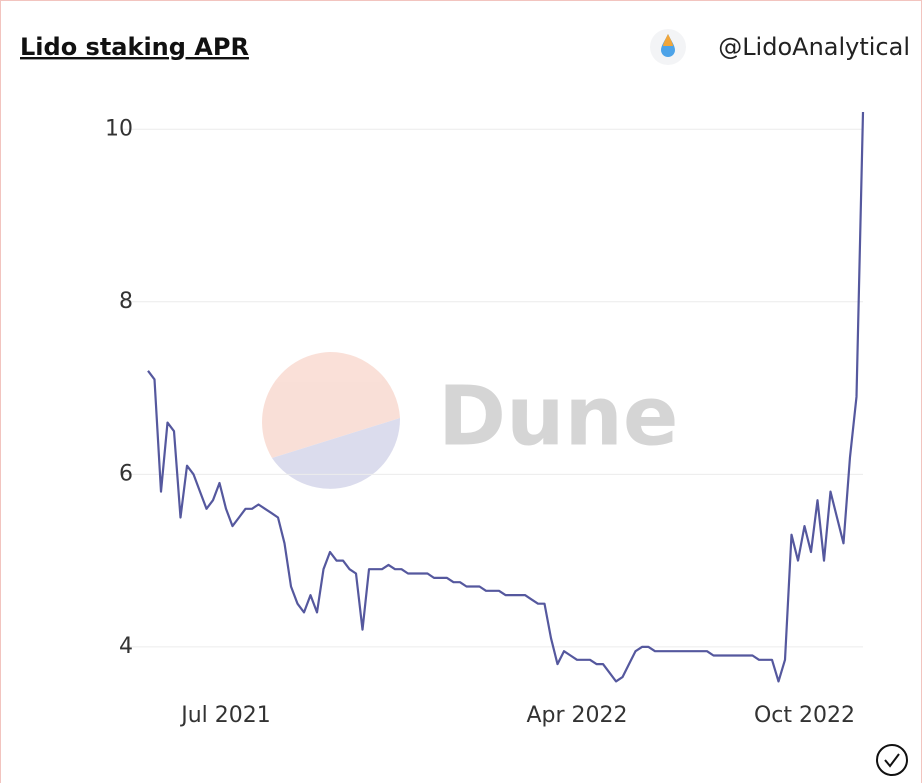 Image resolution: width=922 pixels, height=783 pixels. Describe the element at coordinates (804, 715) in the screenshot. I see `x-tick-label: Oct 2022` at that location.